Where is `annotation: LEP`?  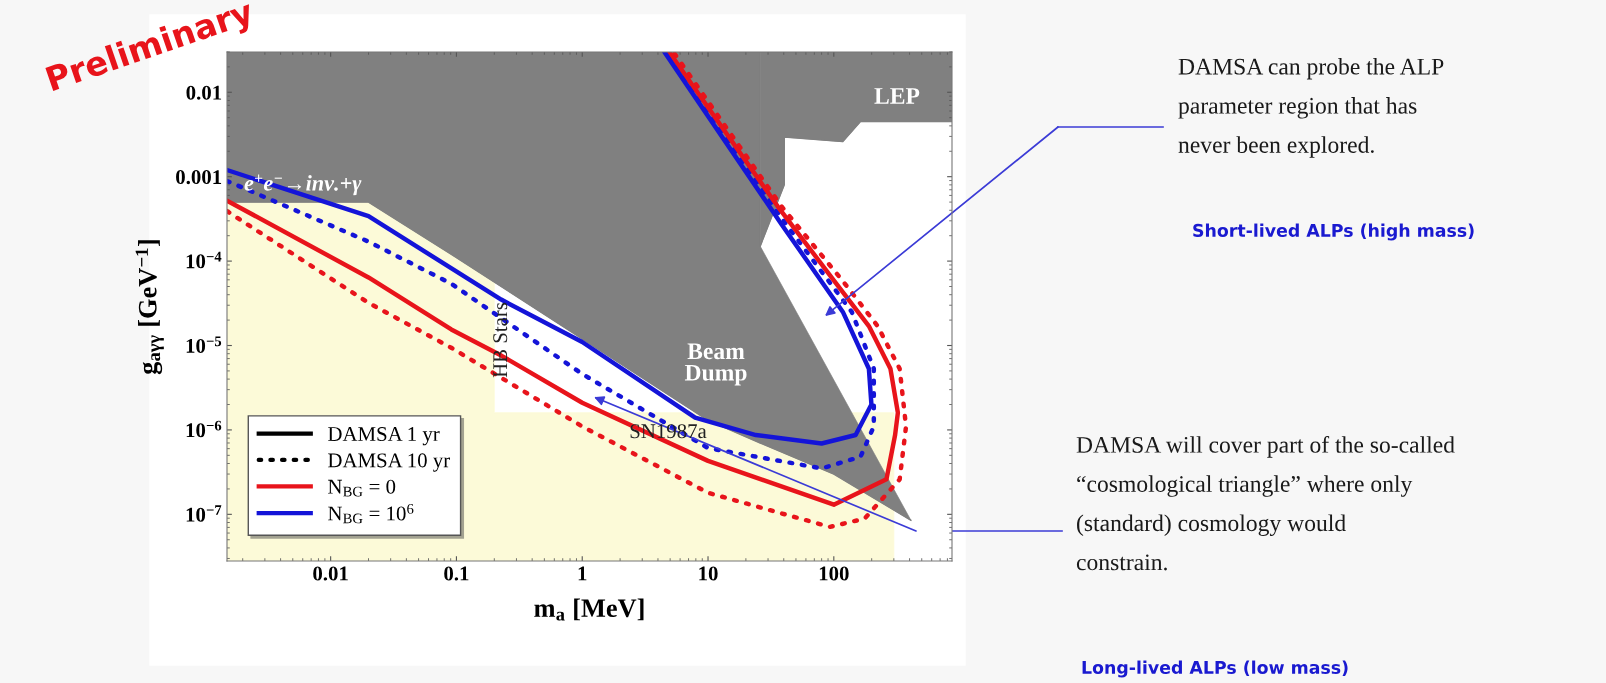 annotation: LEP is located at coordinates (897, 96).